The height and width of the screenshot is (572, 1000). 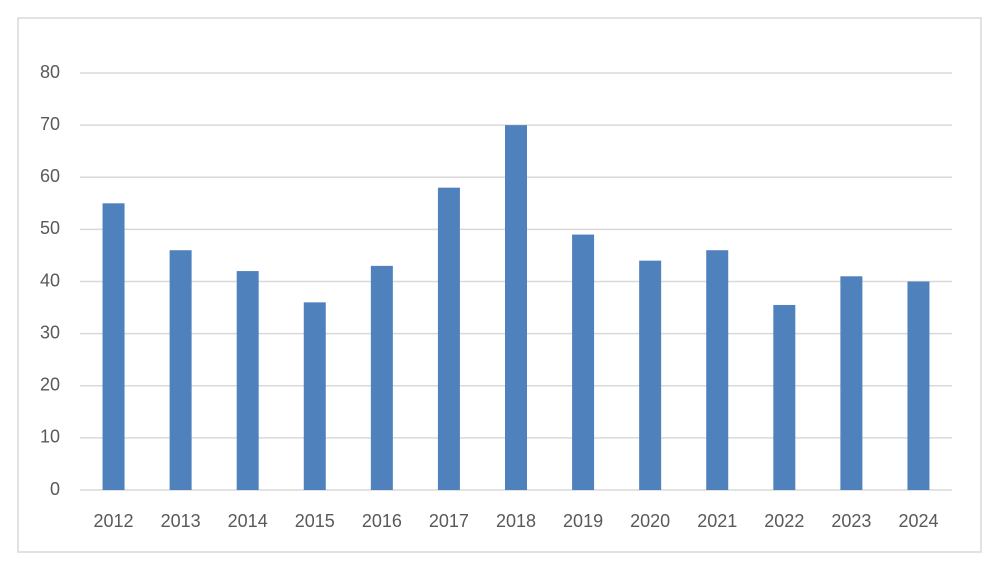 I want to click on x-tick-label: 2023, so click(x=851, y=521).